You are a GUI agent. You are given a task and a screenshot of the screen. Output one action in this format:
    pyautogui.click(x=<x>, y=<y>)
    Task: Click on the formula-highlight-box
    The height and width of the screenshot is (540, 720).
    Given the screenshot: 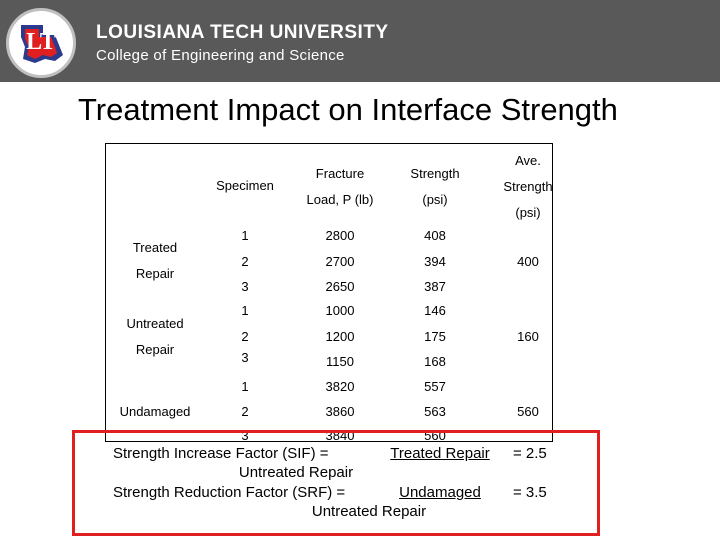 What is the action you would take?
    pyautogui.click(x=336, y=483)
    